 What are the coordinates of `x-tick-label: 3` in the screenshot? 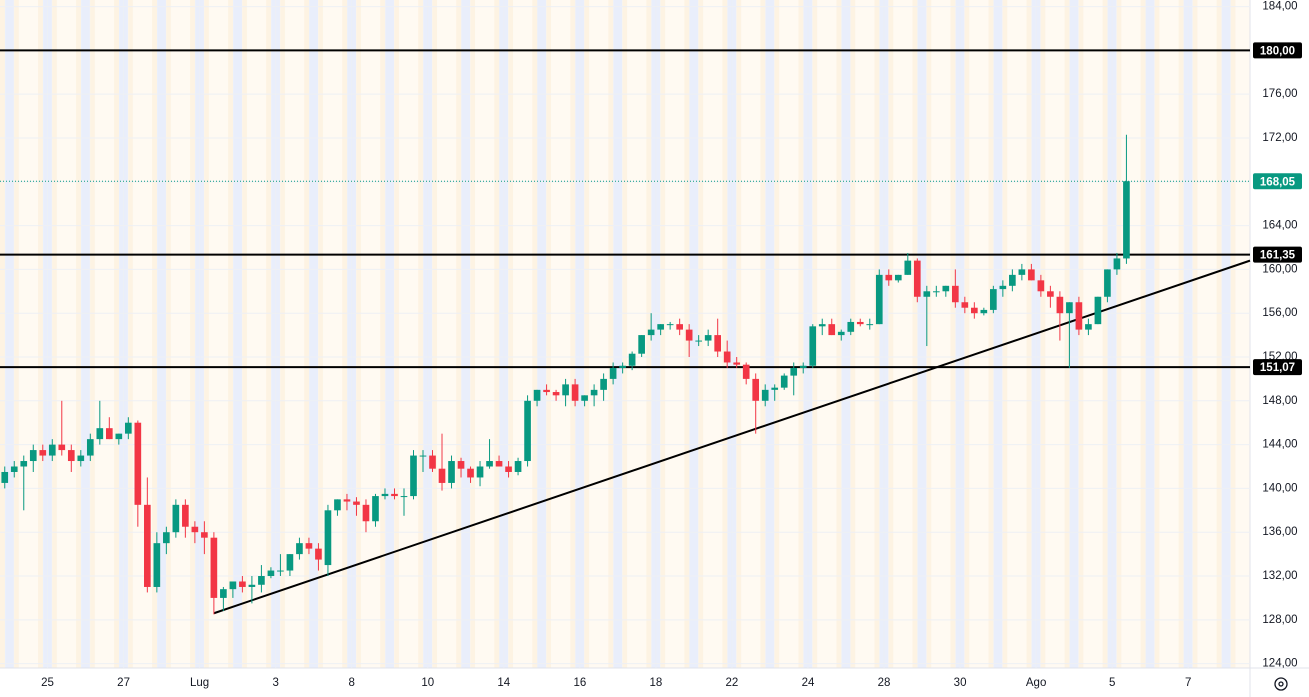 It's located at (275, 683).